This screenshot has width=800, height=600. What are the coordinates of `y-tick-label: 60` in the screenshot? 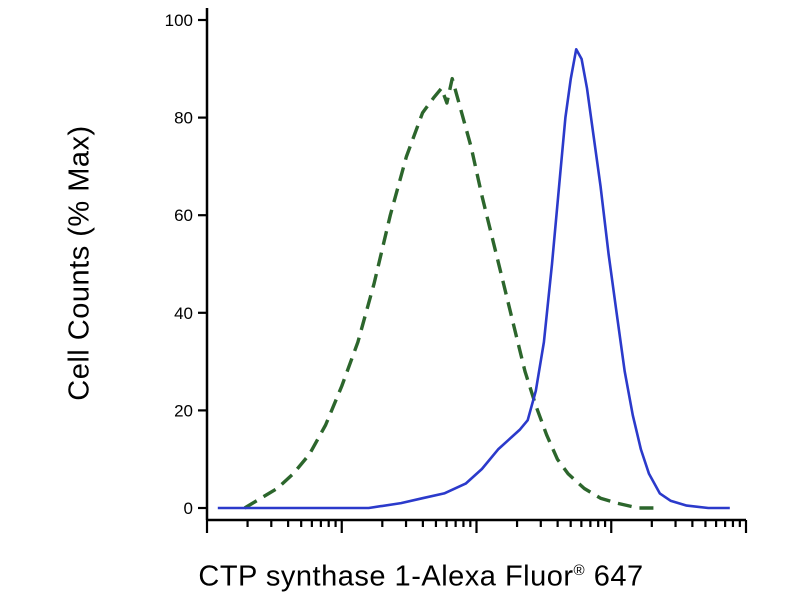 It's located at (183, 215).